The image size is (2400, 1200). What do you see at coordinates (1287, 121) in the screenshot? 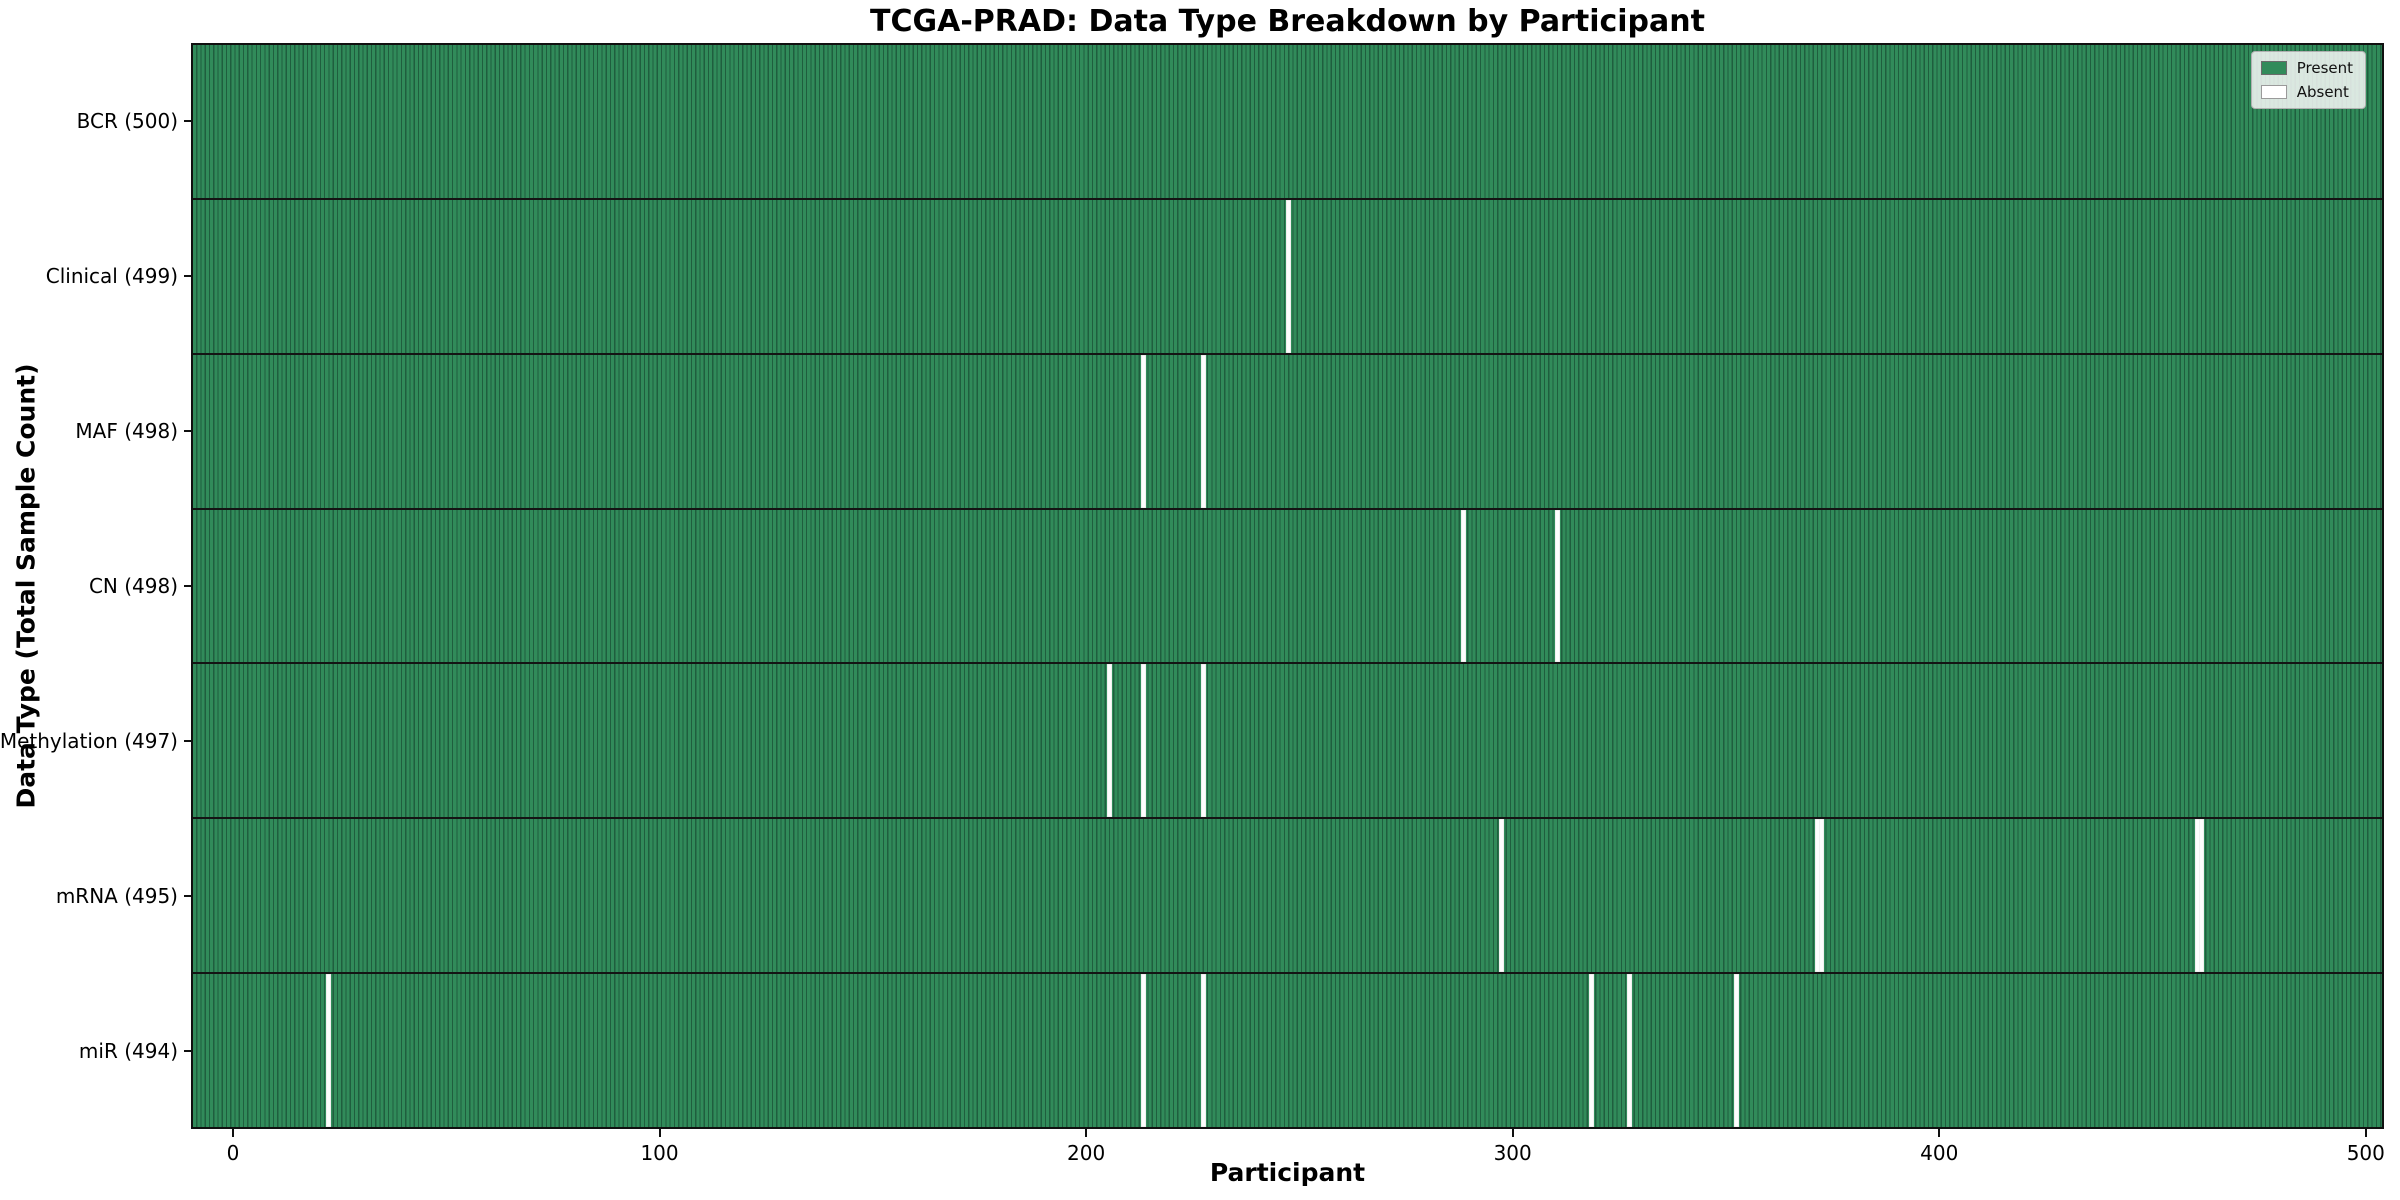
I see `heatmap-row-bcr` at bounding box center [1287, 121].